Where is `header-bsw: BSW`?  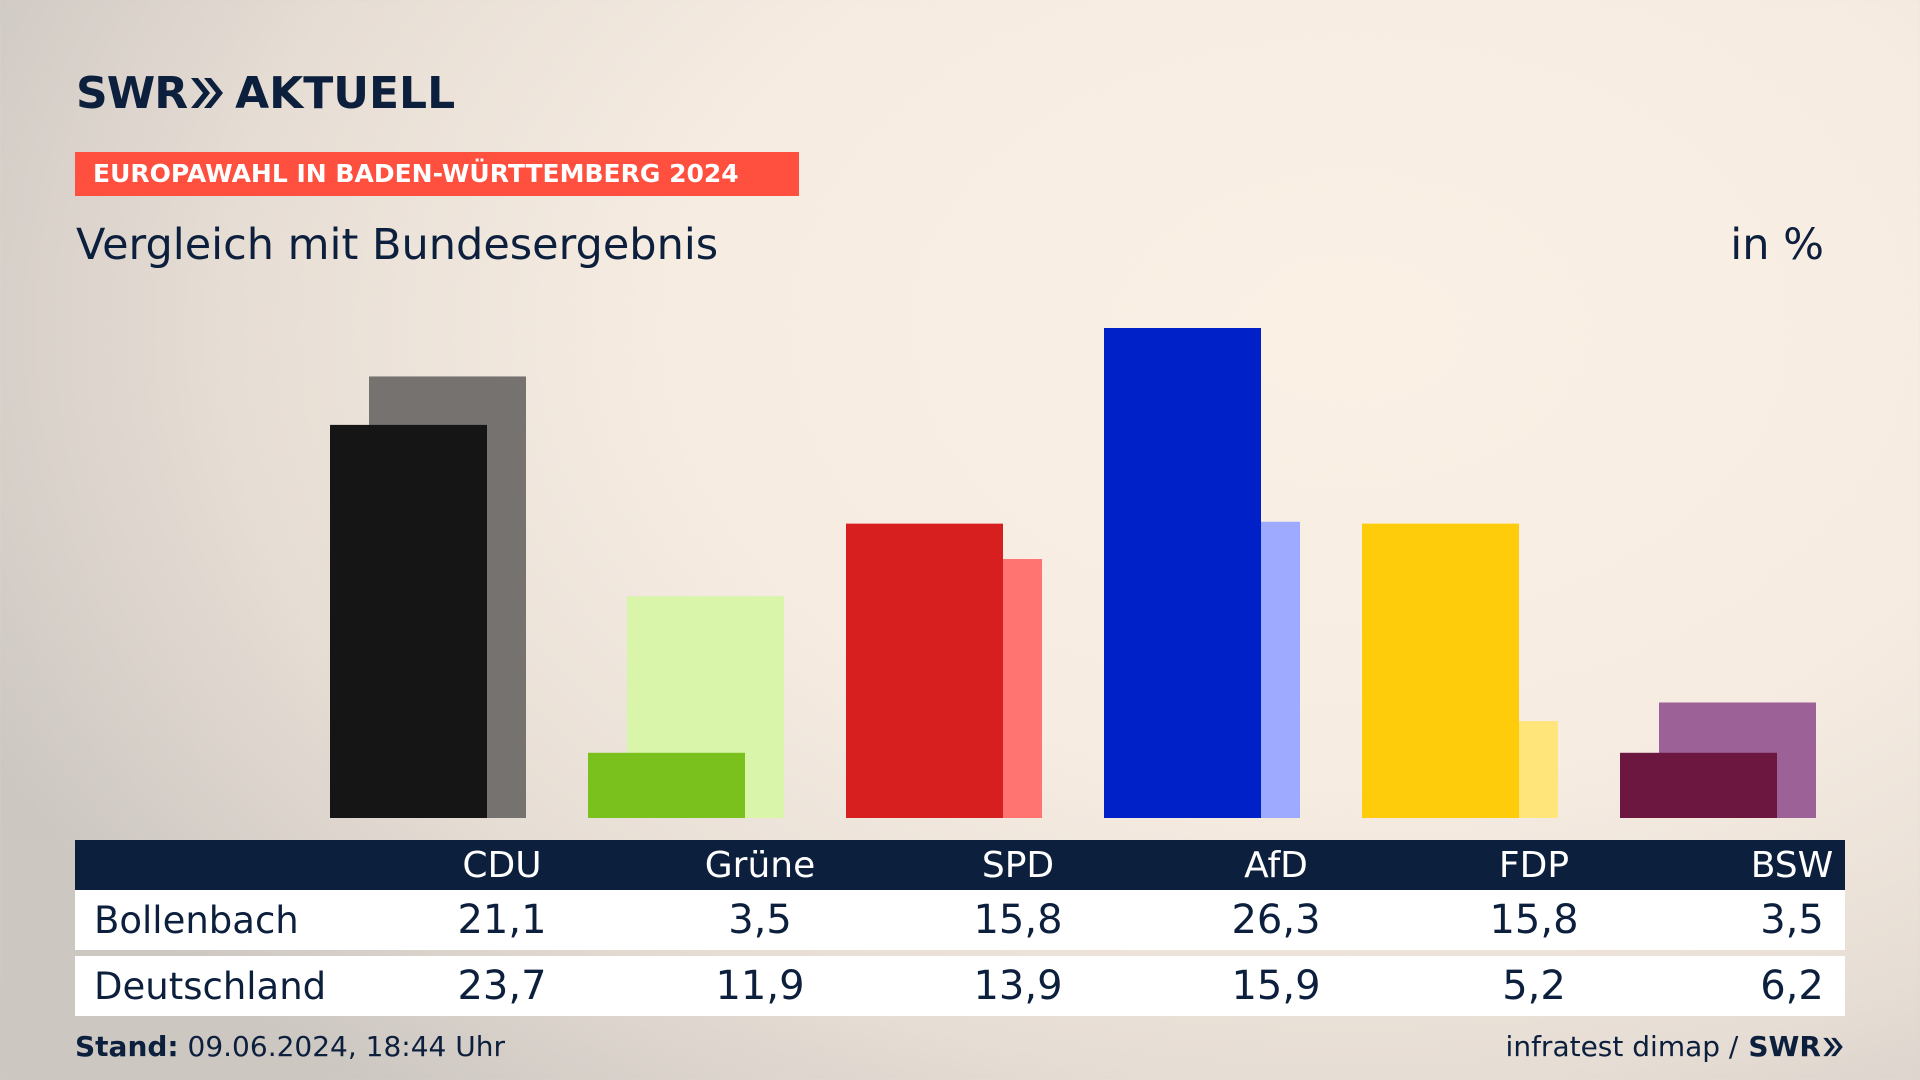 header-bsw: BSW is located at coordinates (1792, 865).